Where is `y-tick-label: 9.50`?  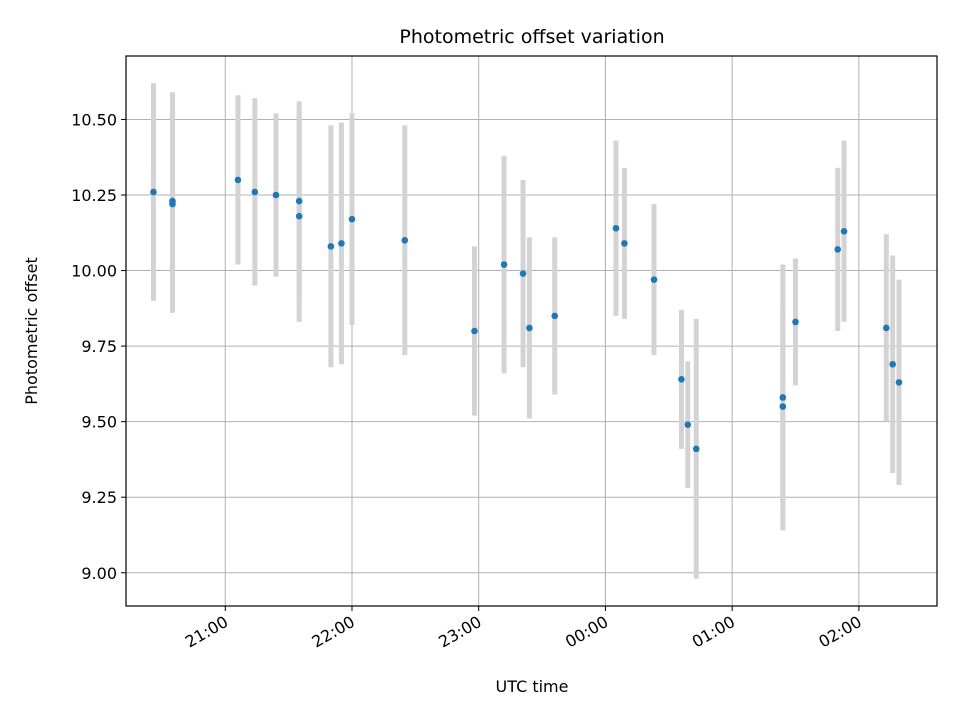 y-tick-label: 9.50 is located at coordinates (99, 422).